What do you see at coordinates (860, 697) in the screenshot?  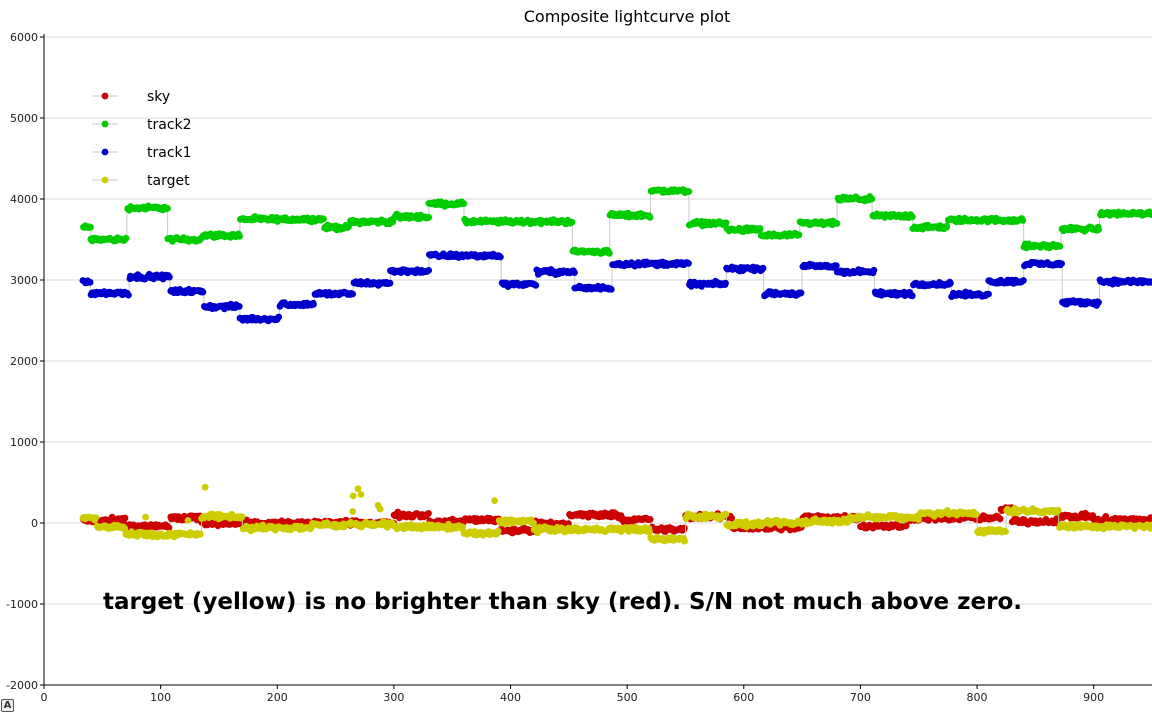 I see `x-tick-label: 700` at bounding box center [860, 697].